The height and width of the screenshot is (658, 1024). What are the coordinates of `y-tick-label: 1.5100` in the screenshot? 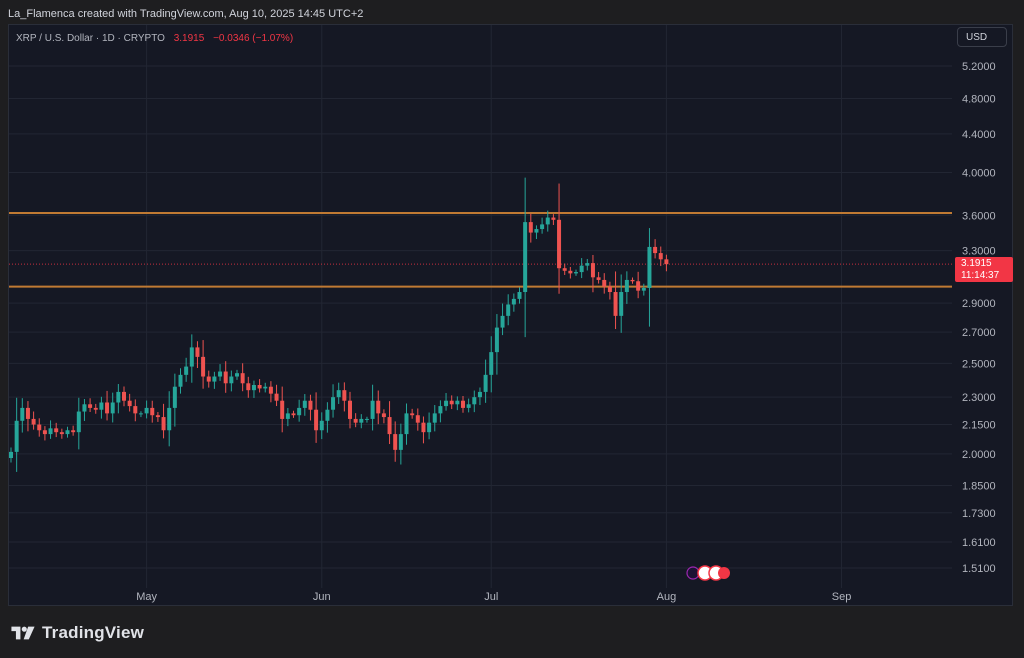 It's located at (979, 569).